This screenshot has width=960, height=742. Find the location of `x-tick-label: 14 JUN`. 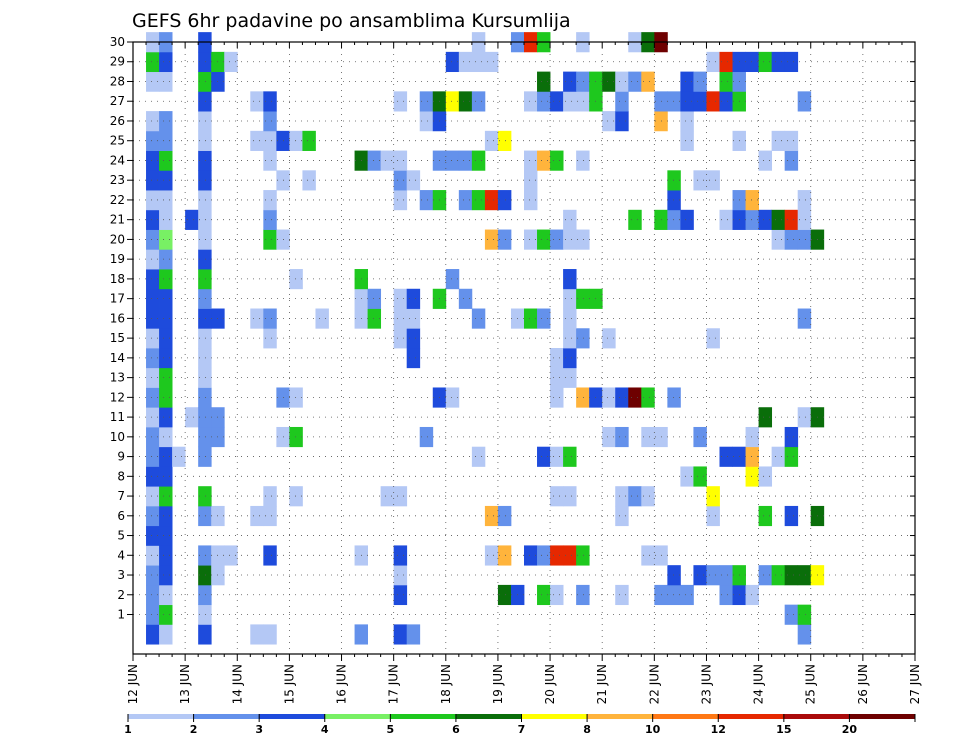

x-tick-label: 14 JUN is located at coordinates (237, 684).